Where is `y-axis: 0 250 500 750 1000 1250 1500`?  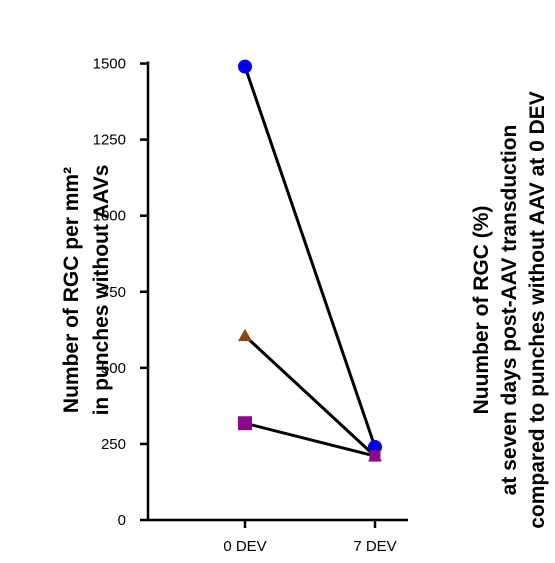 y-axis: 0 250 500 750 1000 1250 1500 is located at coordinates (121, 292).